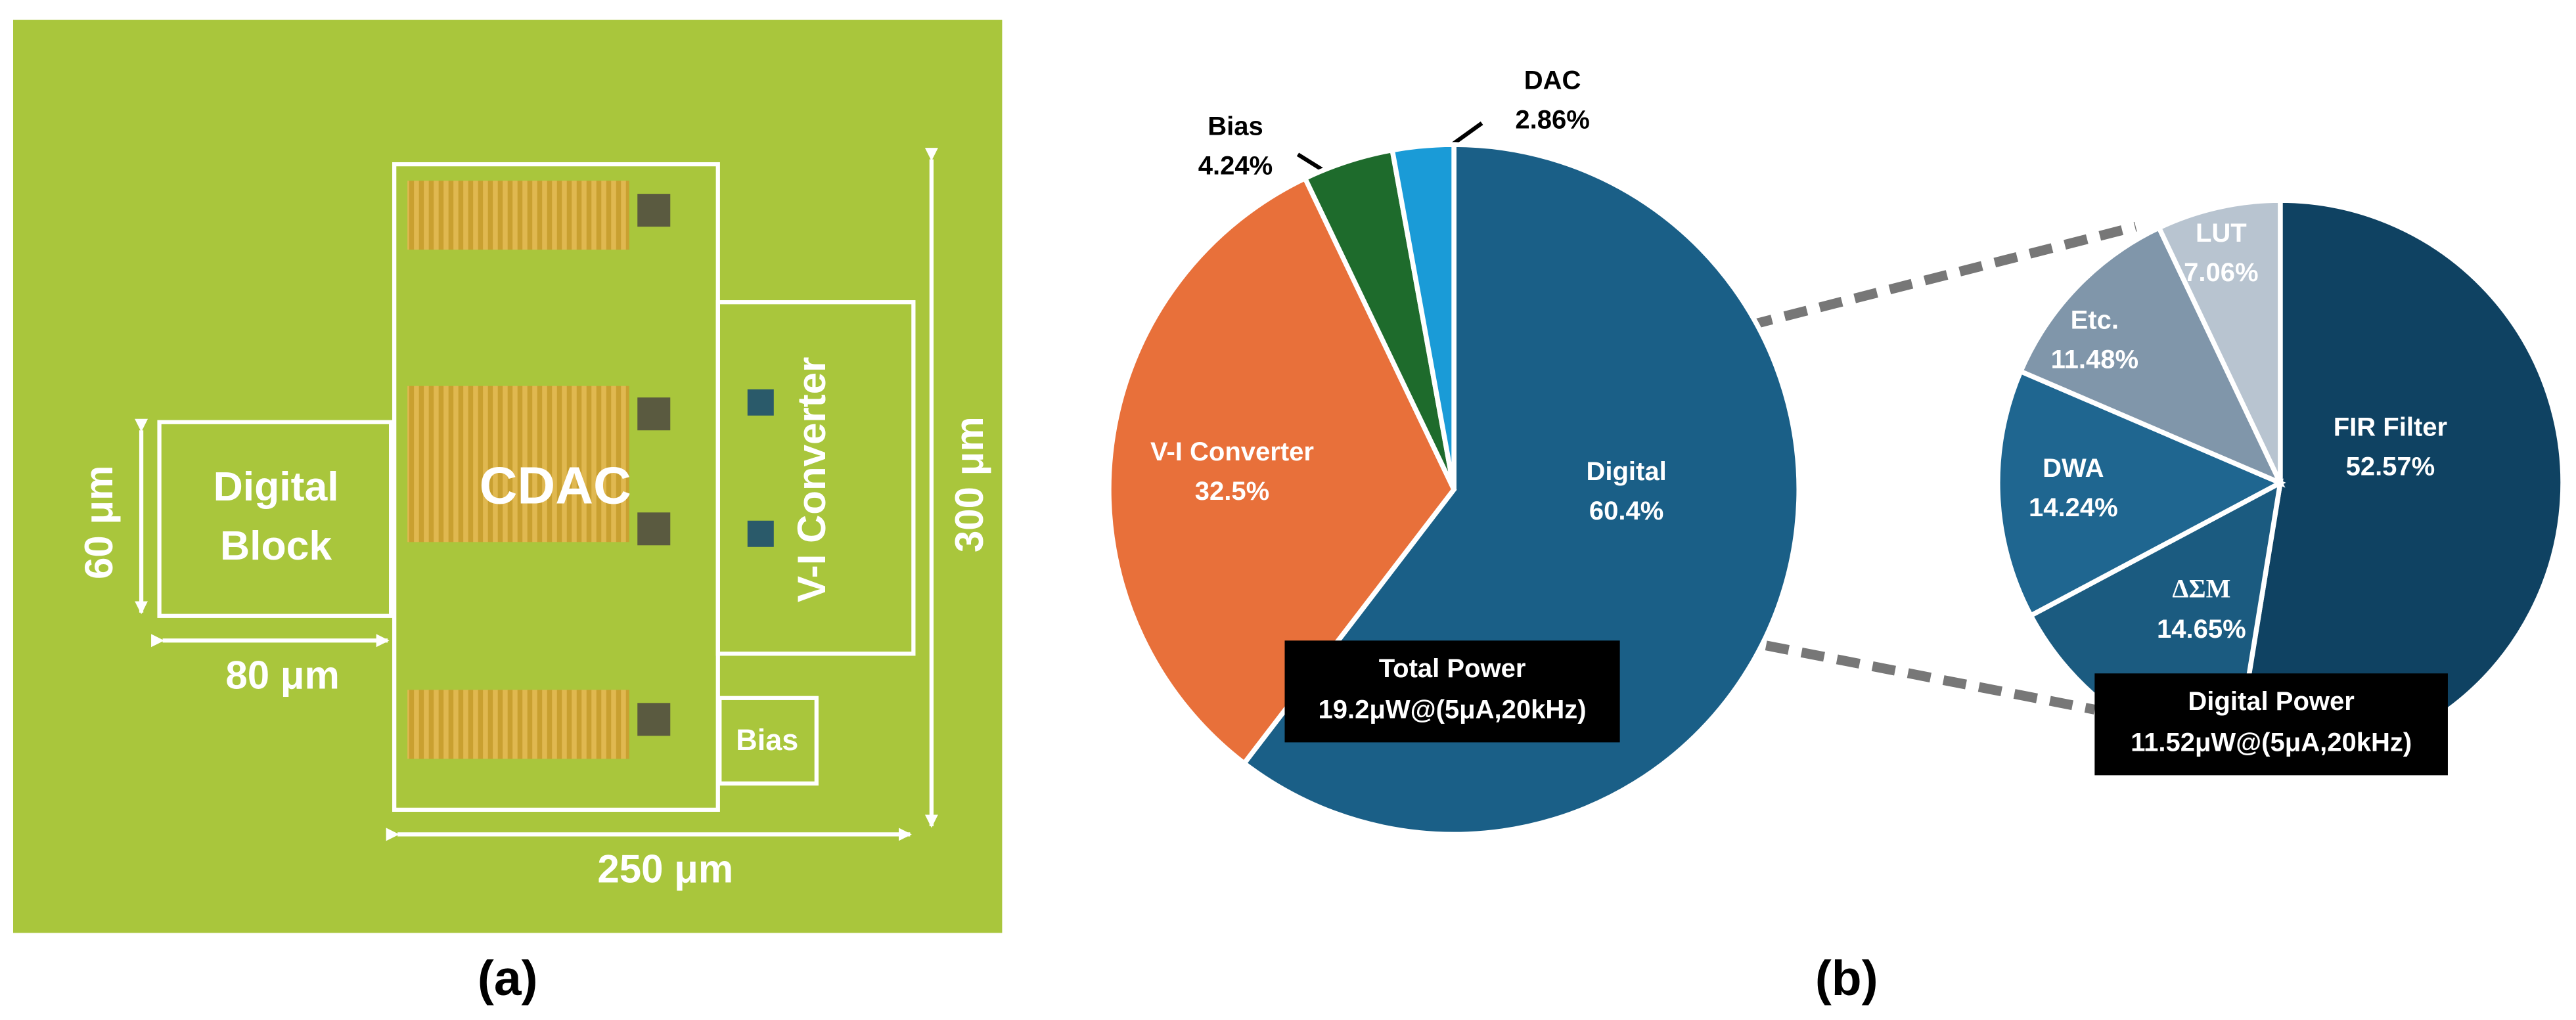 The width and height of the screenshot is (2576, 1020). What do you see at coordinates (2073, 507) in the screenshot?
I see `slice-value: 14.24%` at bounding box center [2073, 507].